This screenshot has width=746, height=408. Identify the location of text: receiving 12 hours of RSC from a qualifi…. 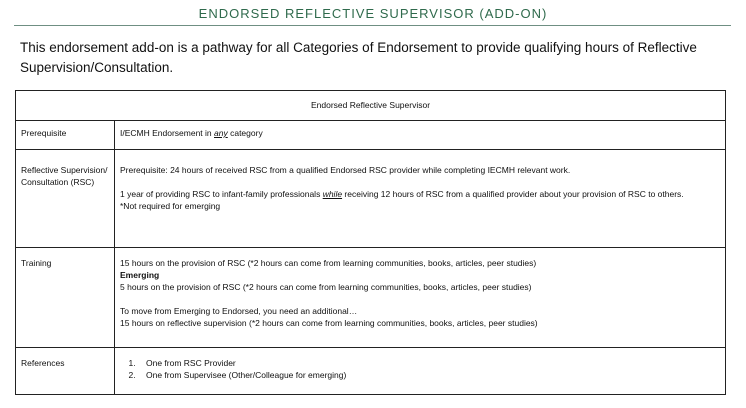
(513, 194).